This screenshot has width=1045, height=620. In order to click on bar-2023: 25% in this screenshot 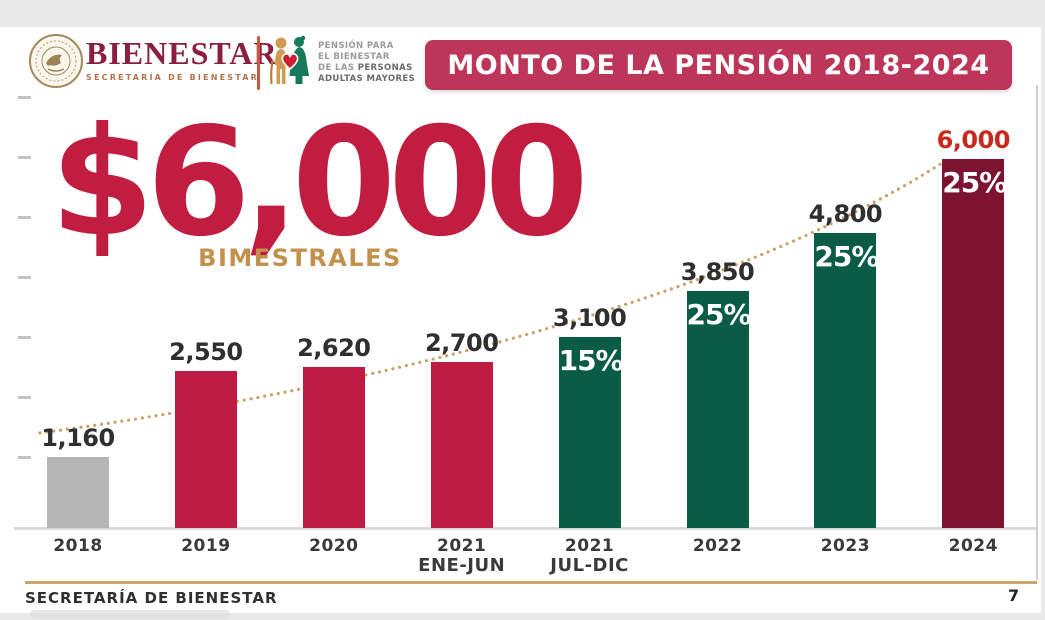, I will do `click(846, 380)`.